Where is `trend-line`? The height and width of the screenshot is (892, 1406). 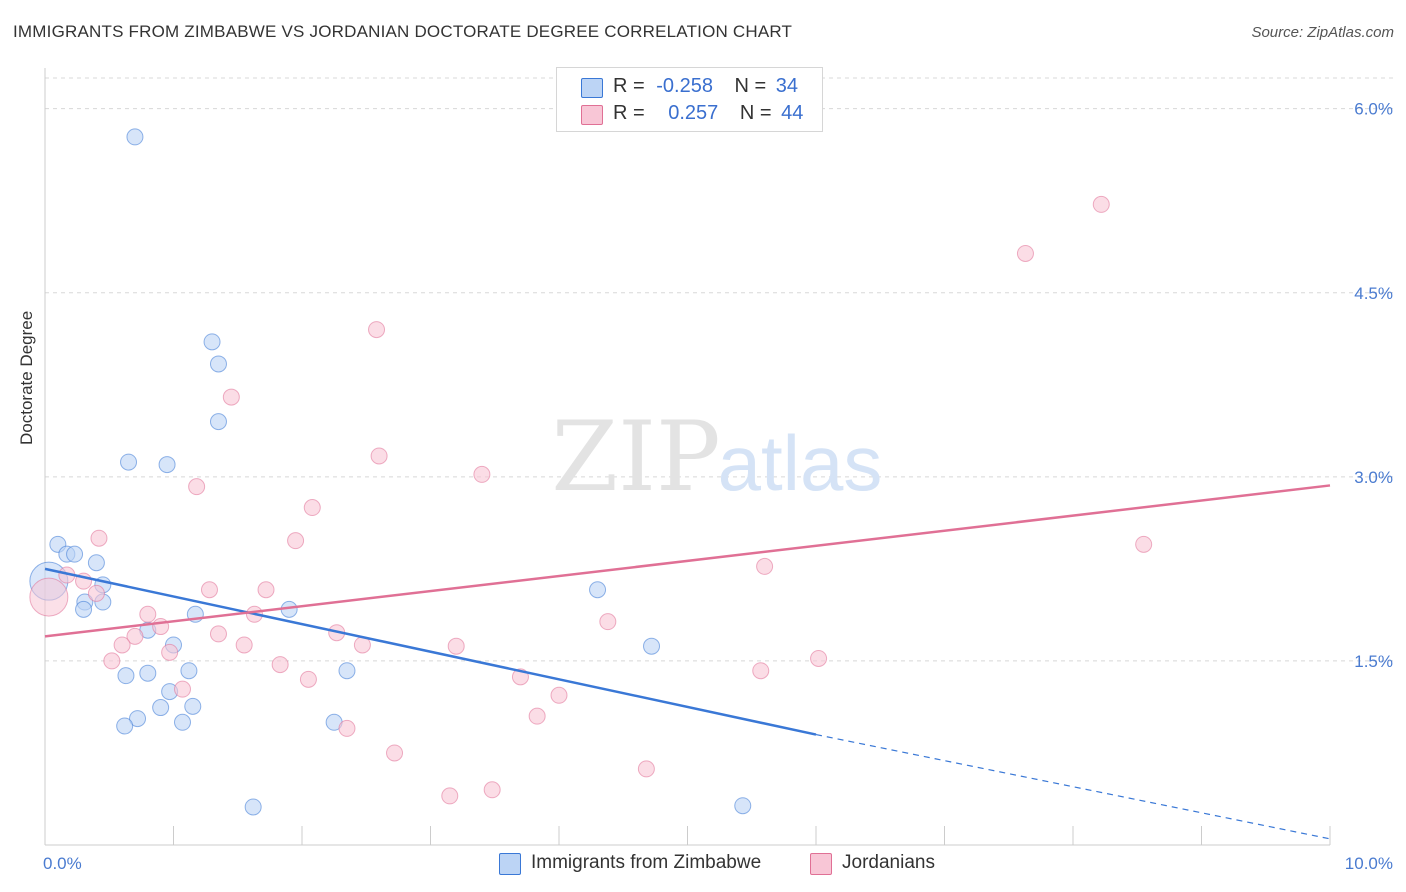
trend-line is located at coordinates (430, 651).